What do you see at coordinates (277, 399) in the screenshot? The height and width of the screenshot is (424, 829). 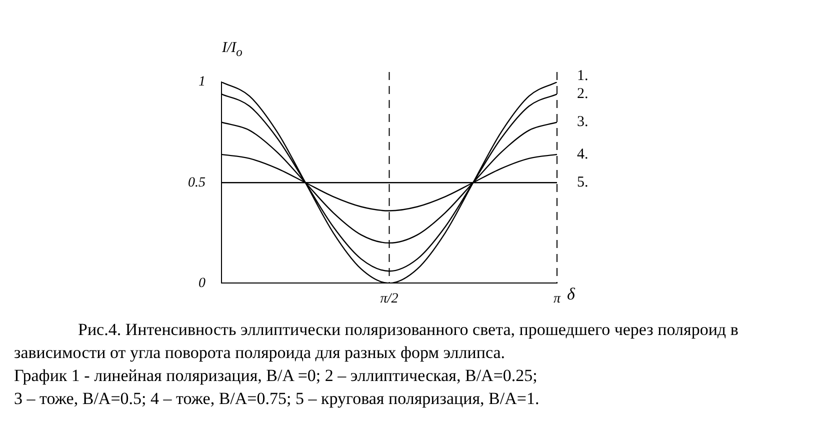 I see `text: 3 – тоже, B/A=0.5; 4 – тоже, B/A=0.75; 5 – круговая поляризация, B/A=1.` at bounding box center [277, 399].